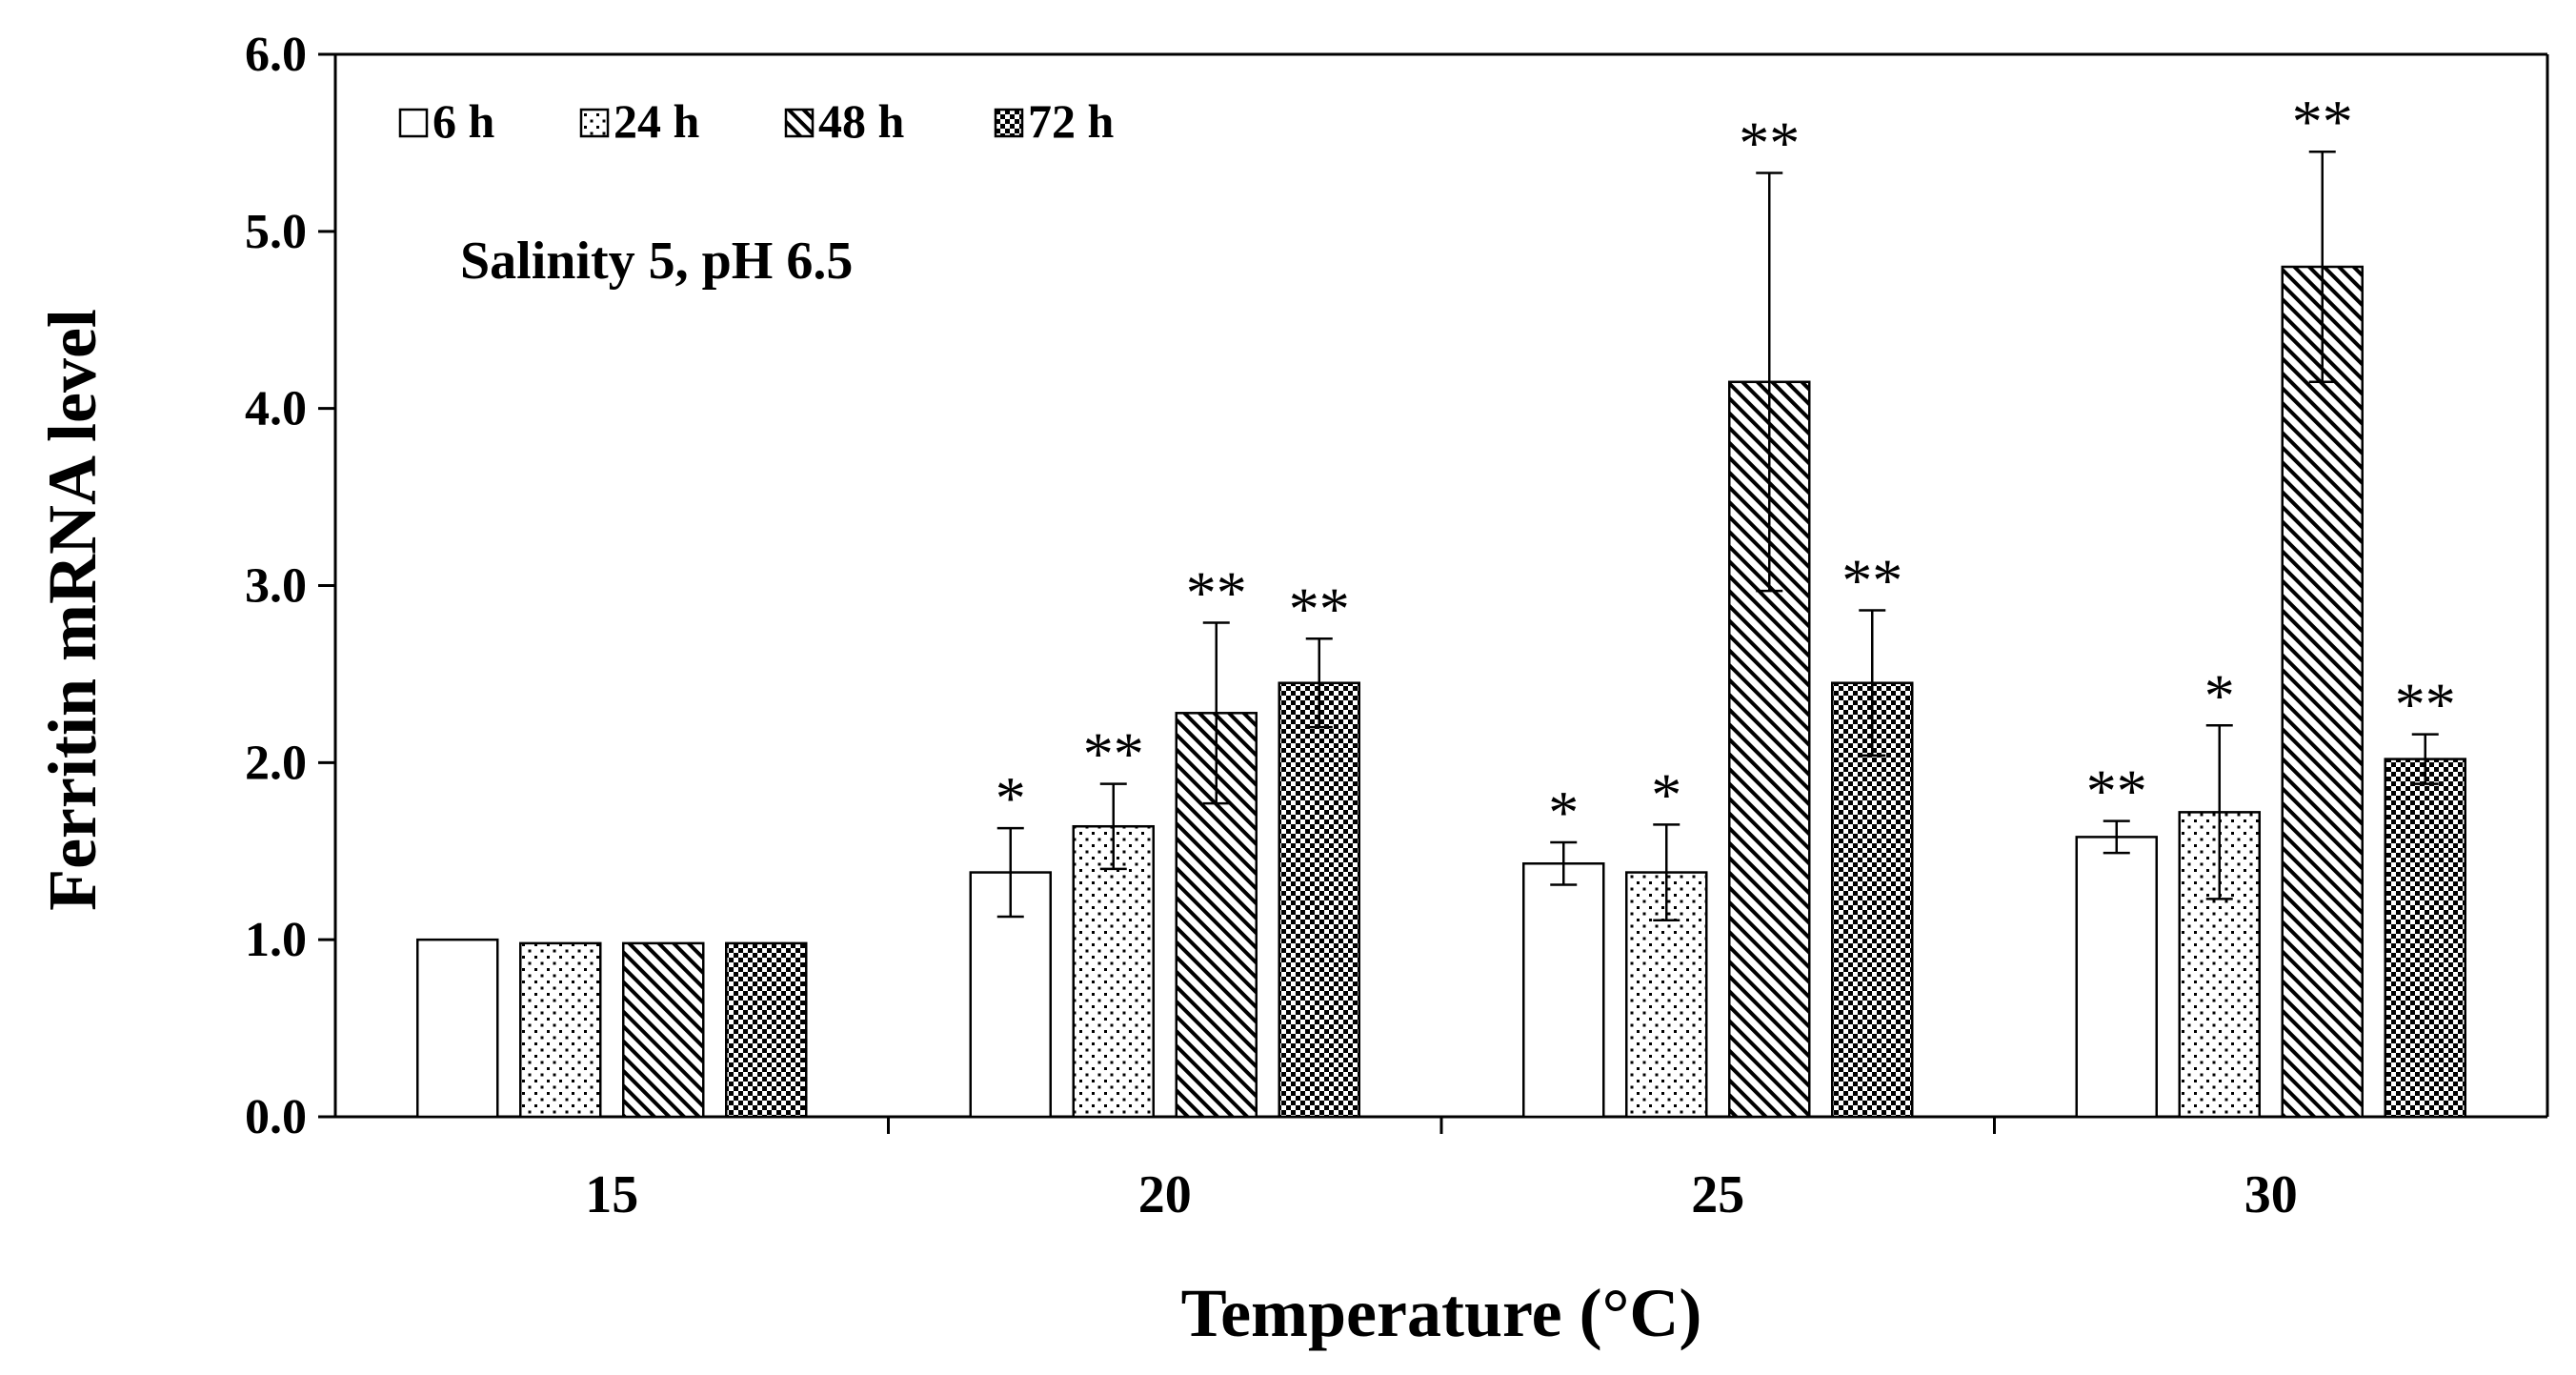  I want to click on condition-annotation: Salinity 5, pH 6.5, so click(657, 261).